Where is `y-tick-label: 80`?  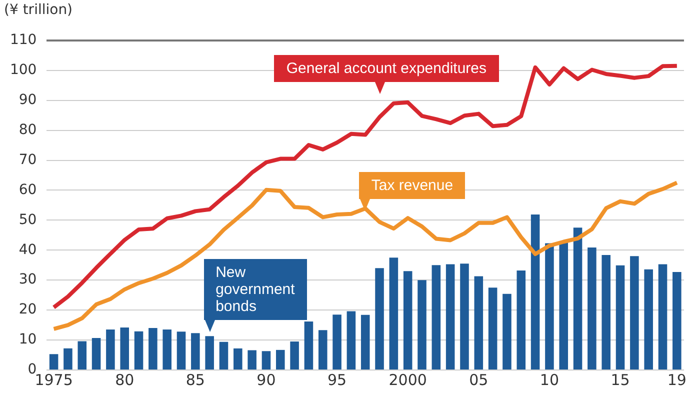 y-tick-label: 80 is located at coordinates (27, 130).